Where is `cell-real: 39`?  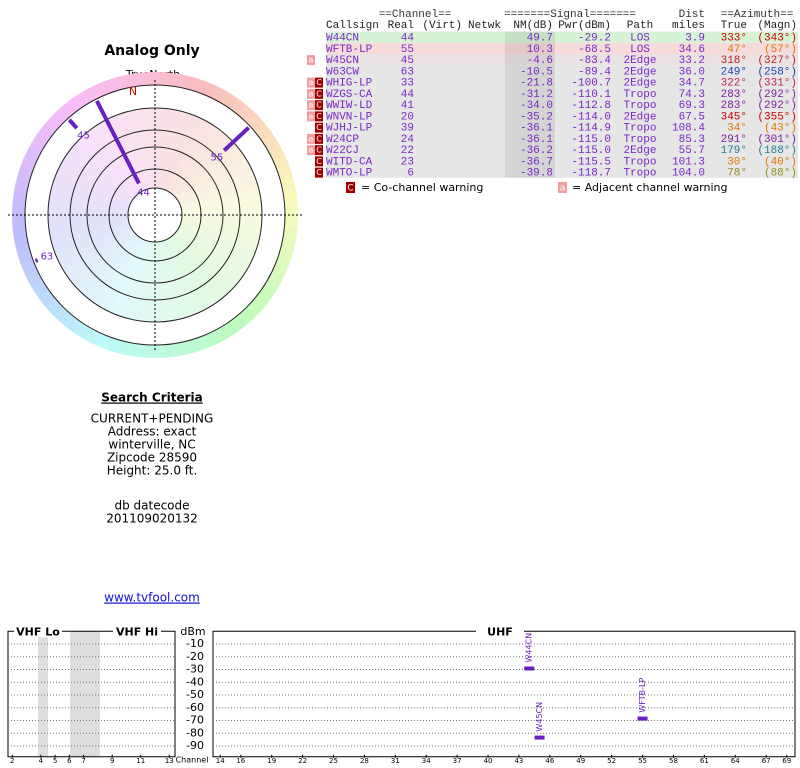 cell-real: 39 is located at coordinates (407, 129).